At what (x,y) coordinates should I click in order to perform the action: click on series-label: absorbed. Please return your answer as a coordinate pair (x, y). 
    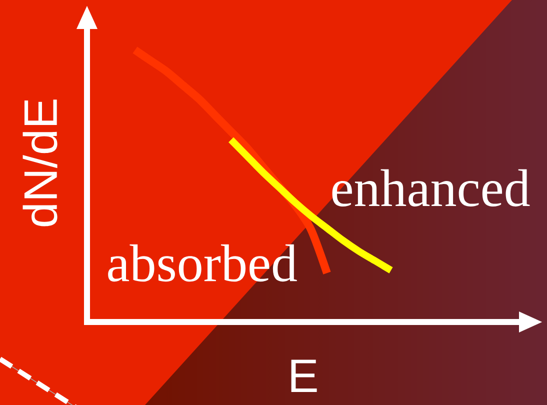
    Looking at the image, I should click on (202, 263).